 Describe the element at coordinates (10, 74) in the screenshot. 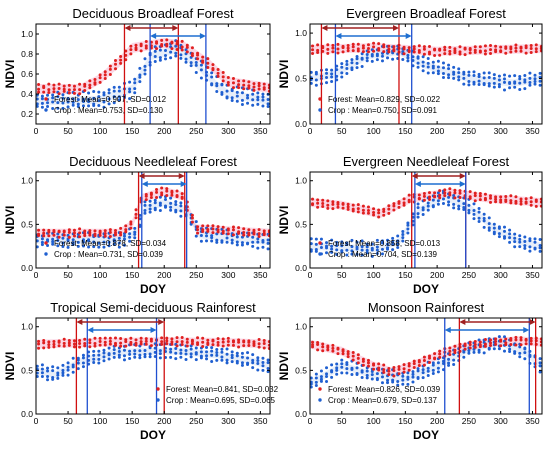

I see `y-axis-label: NDVI` at that location.